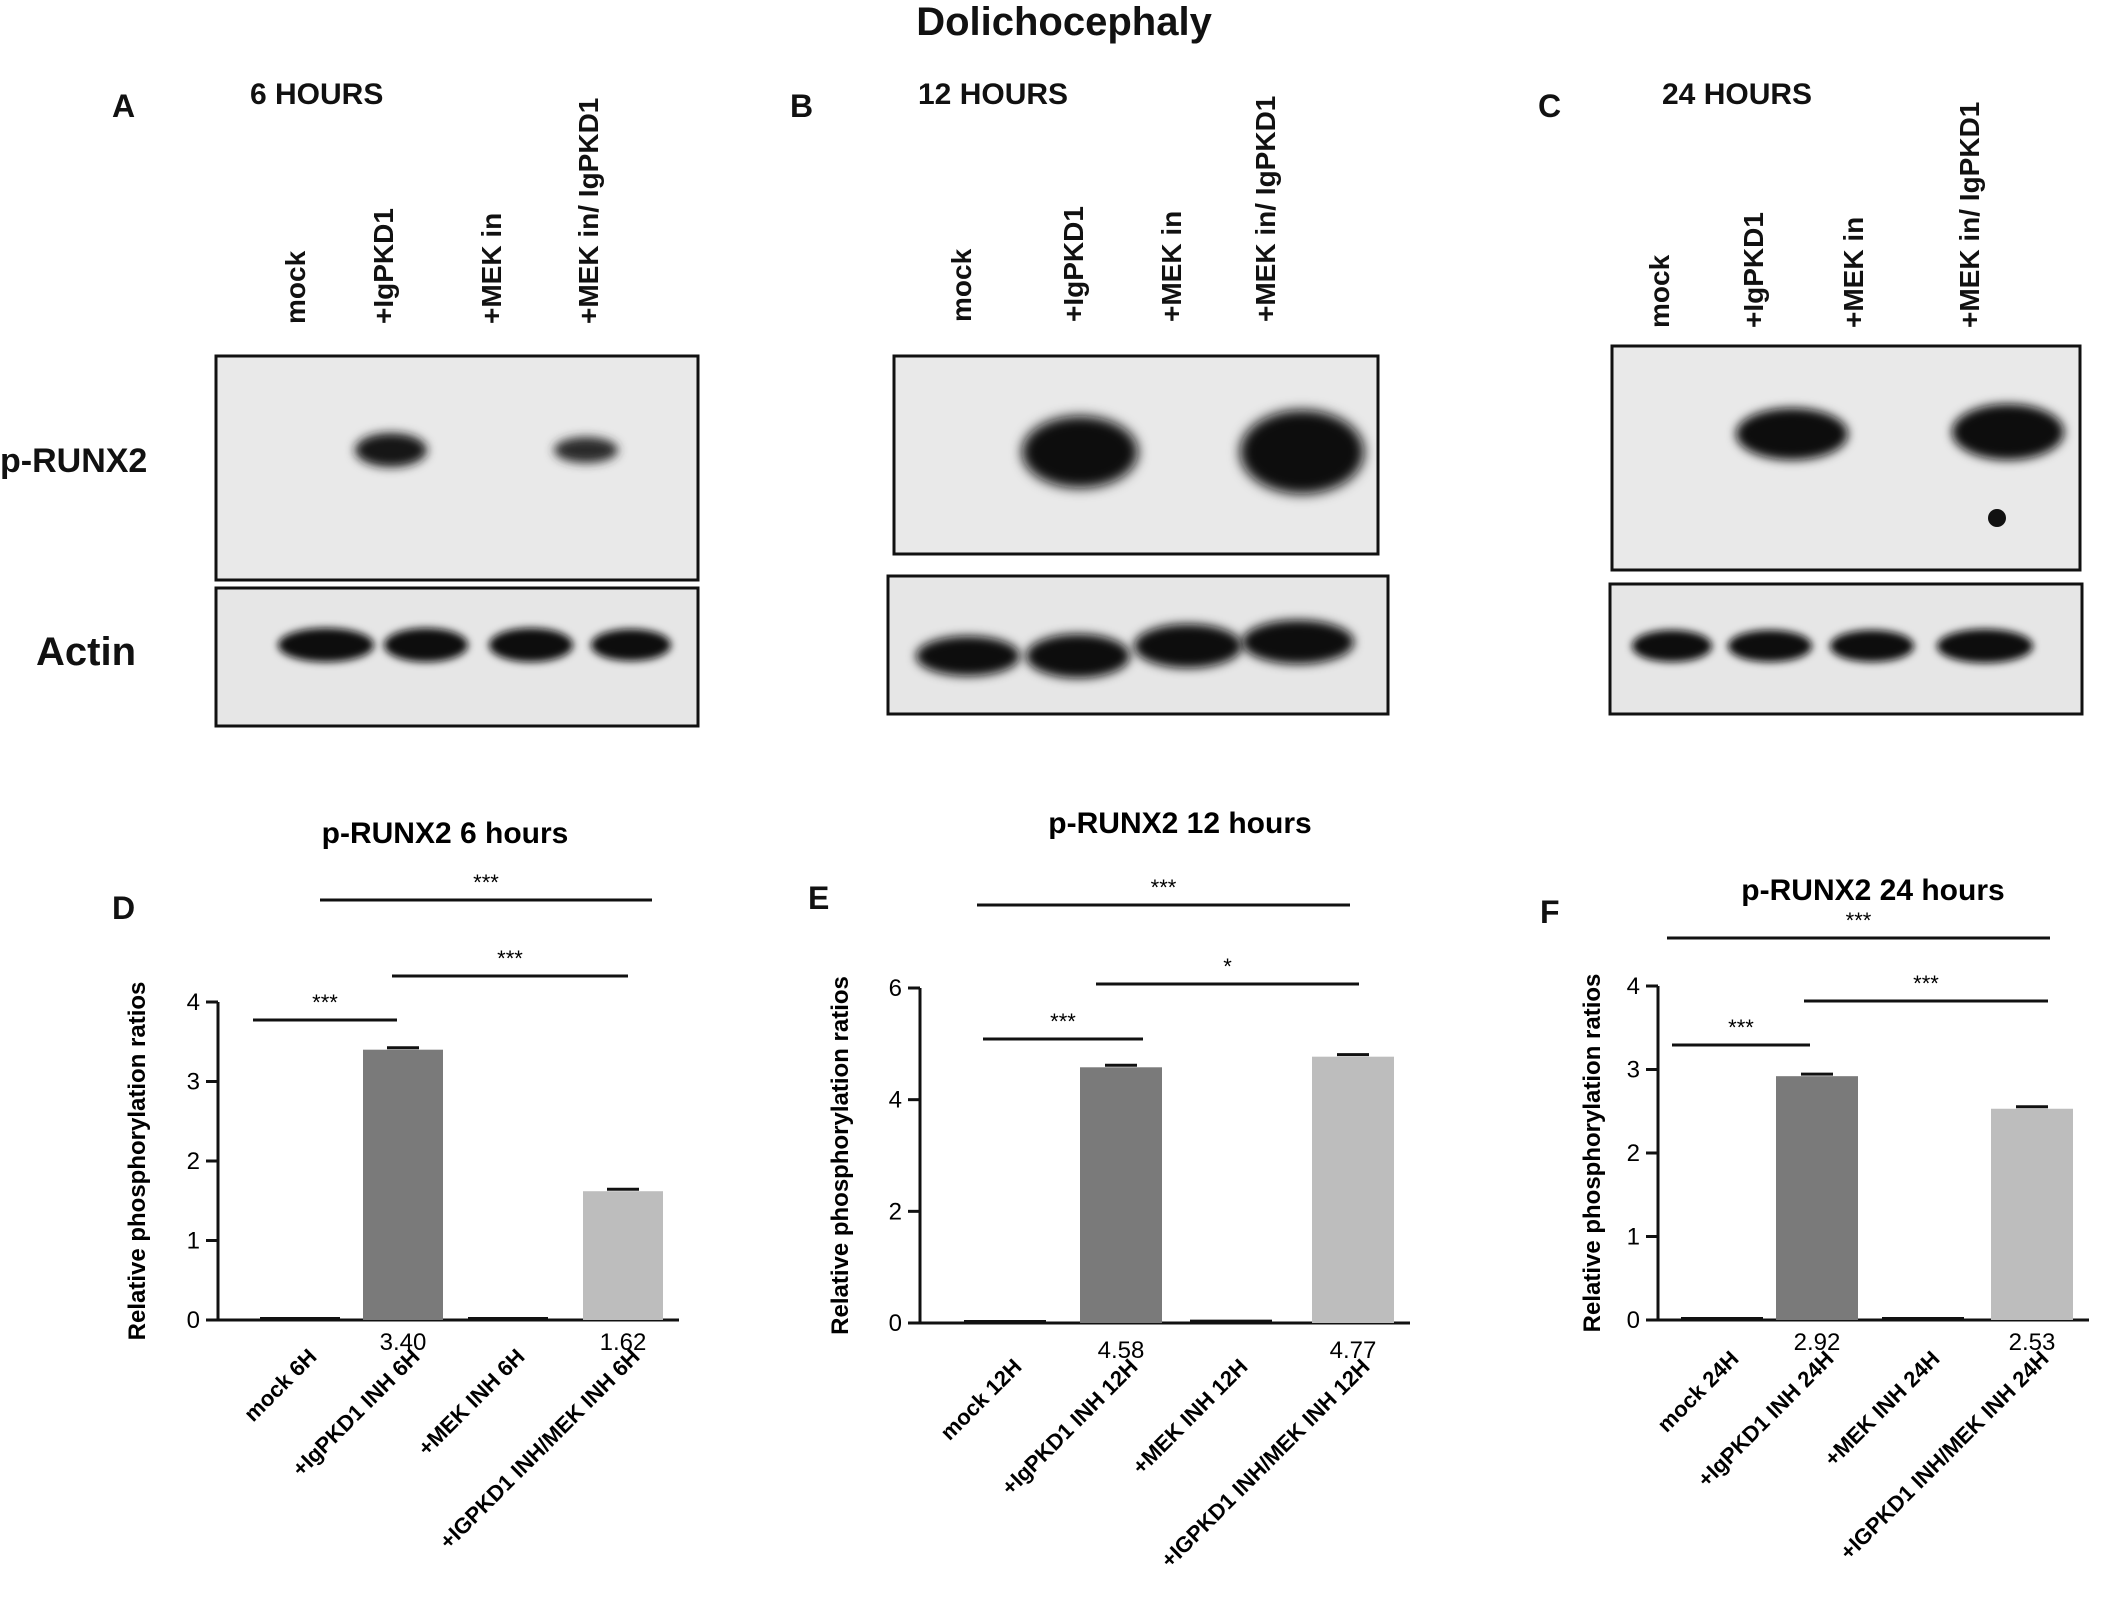  I want to click on blot-a-prunx2-band-mek-igpkd1, so click(586, 450).